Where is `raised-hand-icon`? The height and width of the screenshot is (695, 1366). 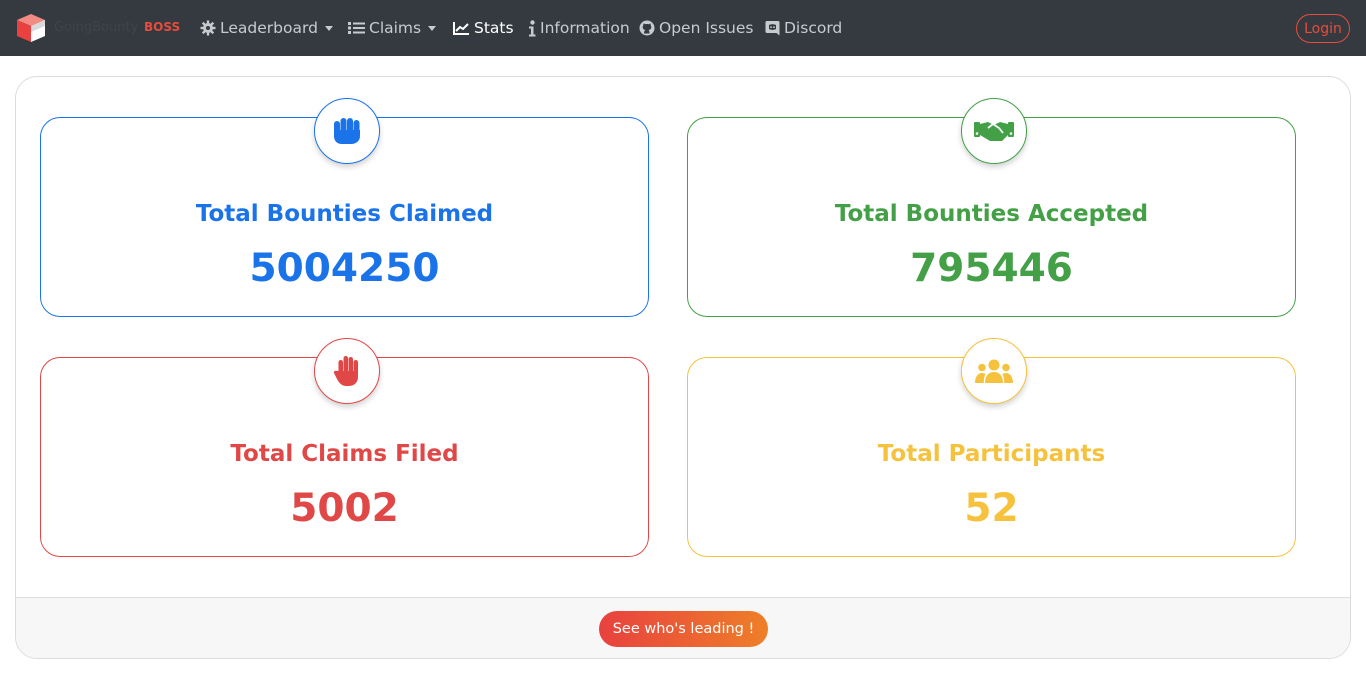
raised-hand-icon is located at coordinates (345, 371).